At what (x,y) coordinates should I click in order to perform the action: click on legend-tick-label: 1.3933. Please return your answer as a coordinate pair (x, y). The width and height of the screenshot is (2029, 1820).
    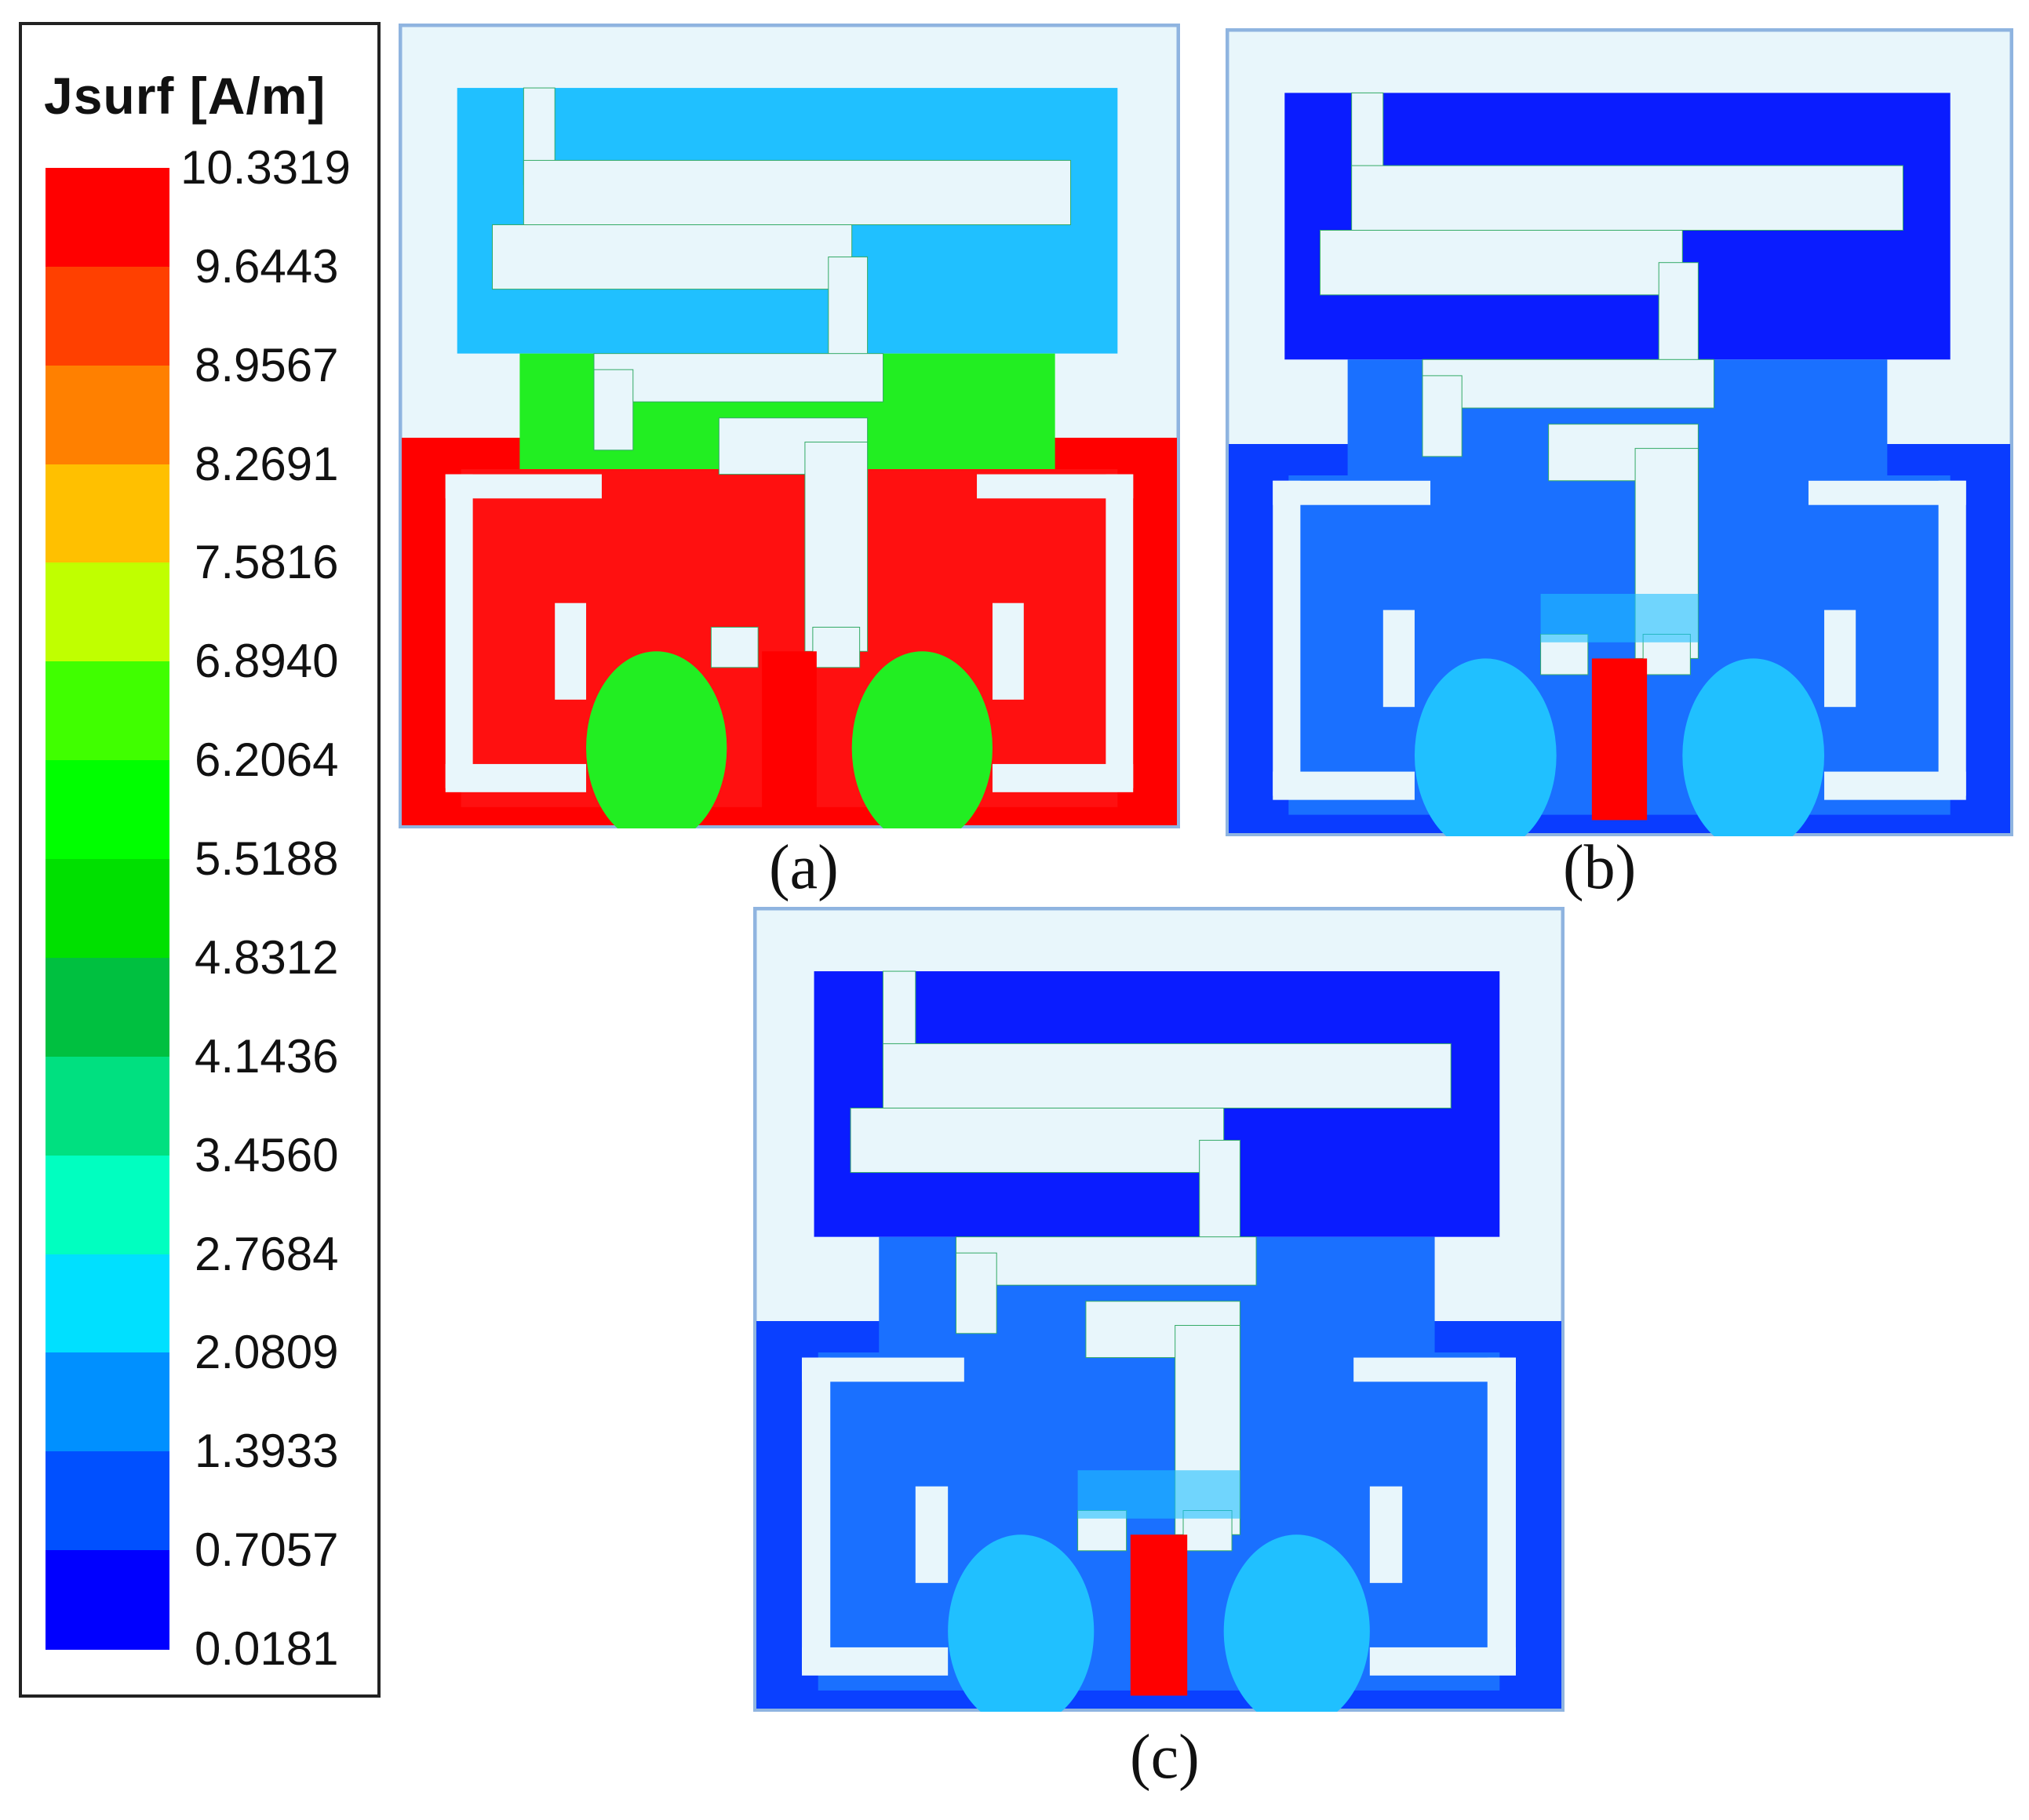
    Looking at the image, I should click on (267, 1451).